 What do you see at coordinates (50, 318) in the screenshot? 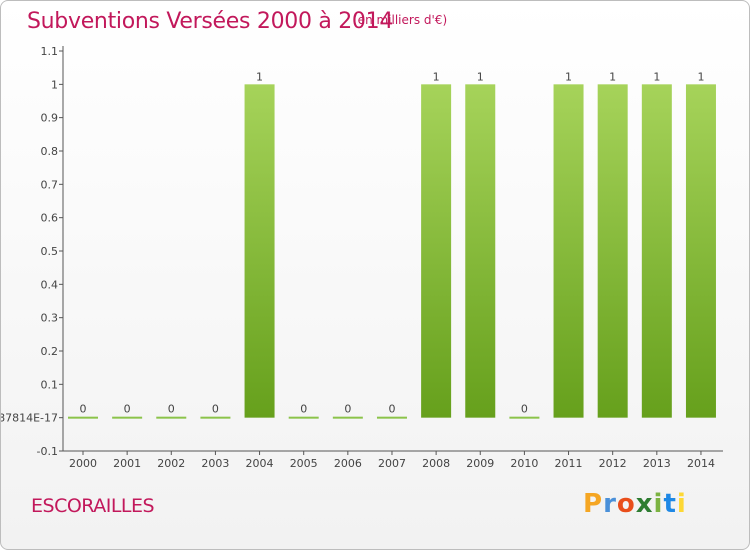
I see `y-tick-label: 0.3` at bounding box center [50, 318].